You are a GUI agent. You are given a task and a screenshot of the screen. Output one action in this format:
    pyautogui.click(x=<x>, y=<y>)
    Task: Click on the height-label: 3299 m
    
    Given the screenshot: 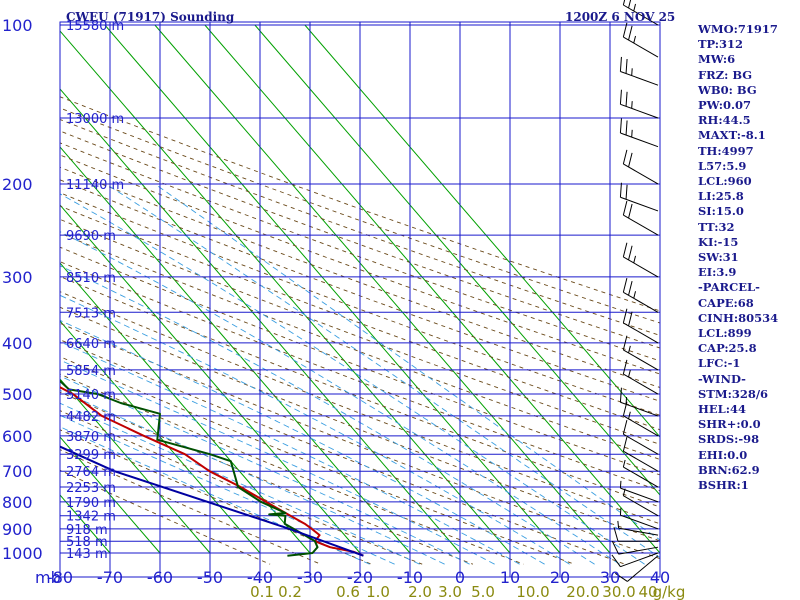 What is the action you would take?
    pyautogui.click(x=91, y=455)
    